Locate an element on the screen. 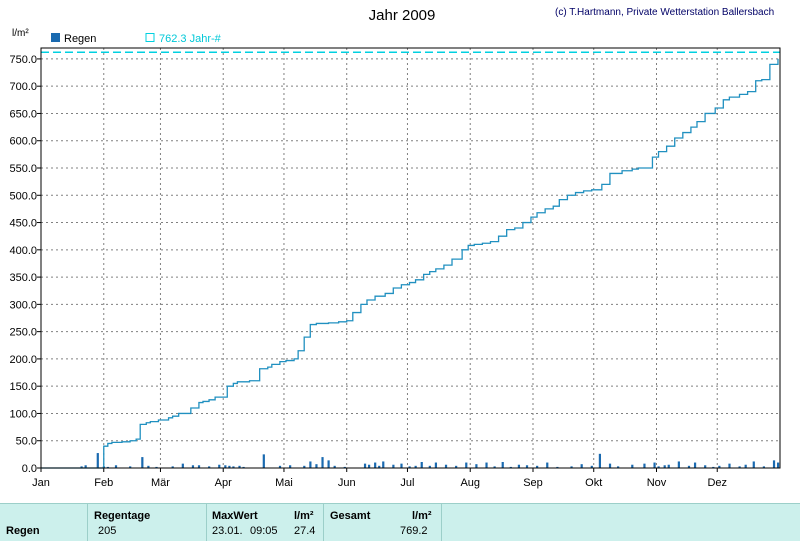  x-tick-label: Okt is located at coordinates (593, 483).